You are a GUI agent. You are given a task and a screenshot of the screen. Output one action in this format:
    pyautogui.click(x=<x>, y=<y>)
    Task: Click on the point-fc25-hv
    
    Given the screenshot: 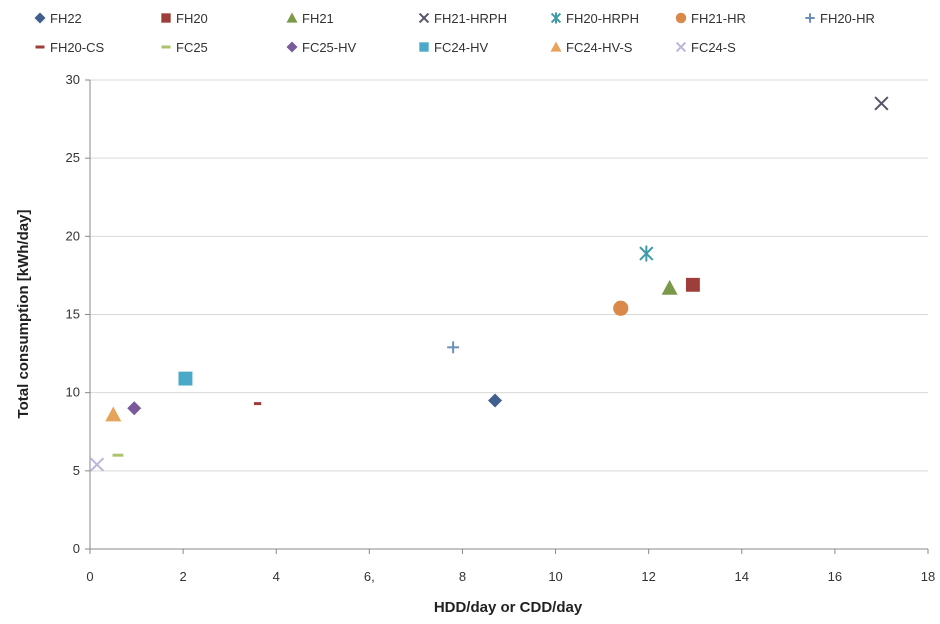 What is the action you would take?
    pyautogui.click(x=134, y=408)
    